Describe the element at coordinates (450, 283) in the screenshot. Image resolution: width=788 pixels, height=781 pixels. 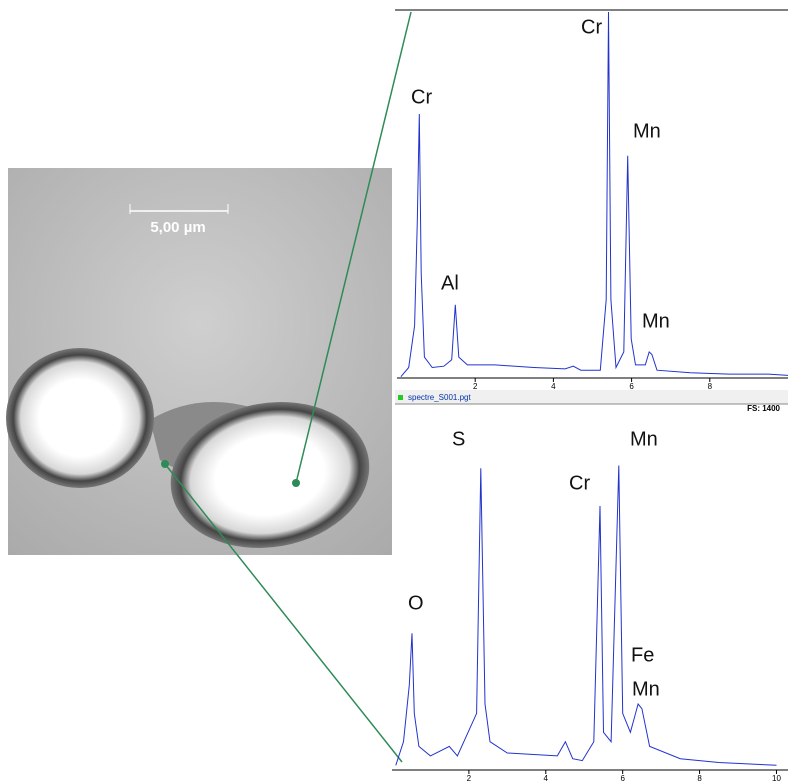
I see `peak-label: Al` at that location.